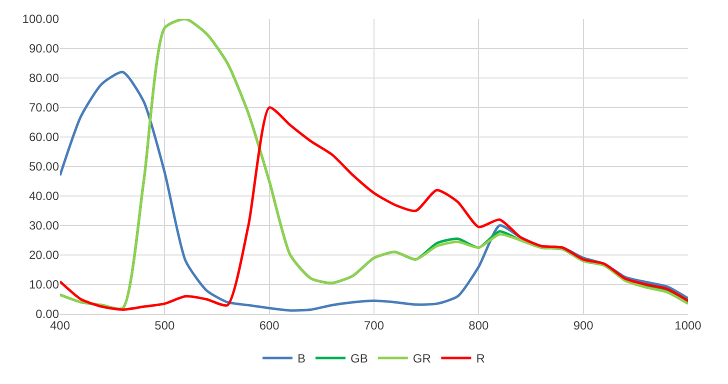 This screenshot has height=384, width=728. I want to click on legend-label: GR, so click(422, 359).